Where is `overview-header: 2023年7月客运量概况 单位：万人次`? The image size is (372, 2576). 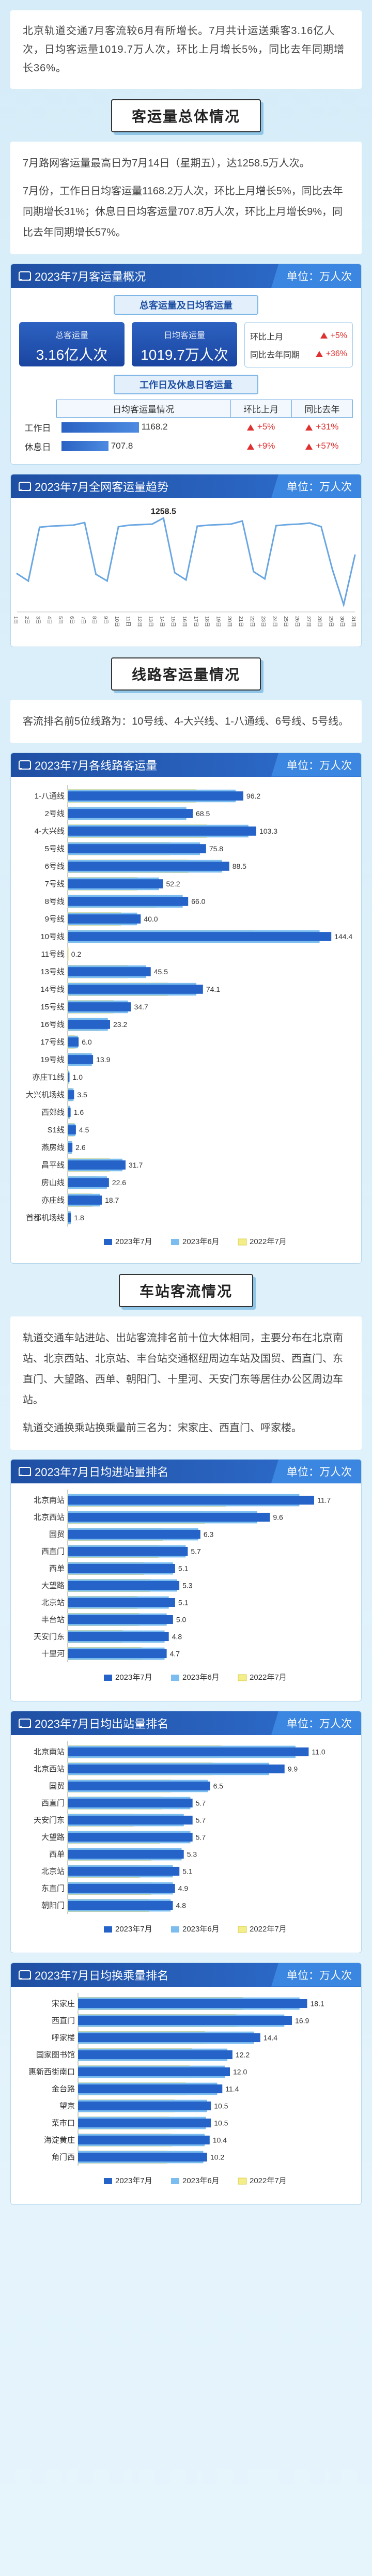 overview-header: 2023年7月客运量概况 单位：万人次 is located at coordinates (186, 276).